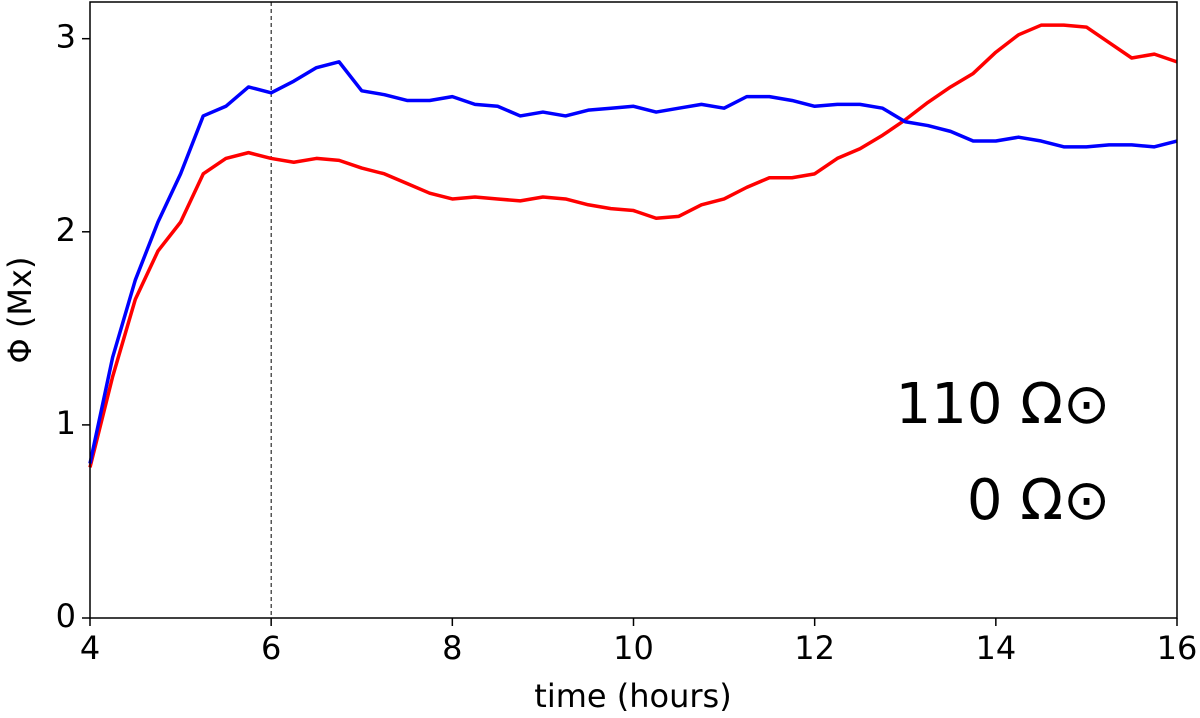 This screenshot has height=718, width=1200. What do you see at coordinates (814, 648) in the screenshot?
I see `x-tick-label: 12` at bounding box center [814, 648].